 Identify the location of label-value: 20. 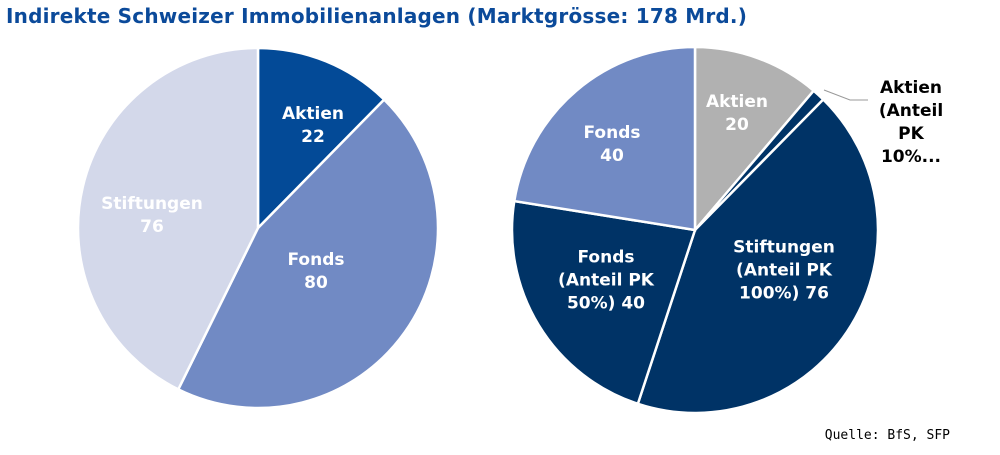
(737, 125).